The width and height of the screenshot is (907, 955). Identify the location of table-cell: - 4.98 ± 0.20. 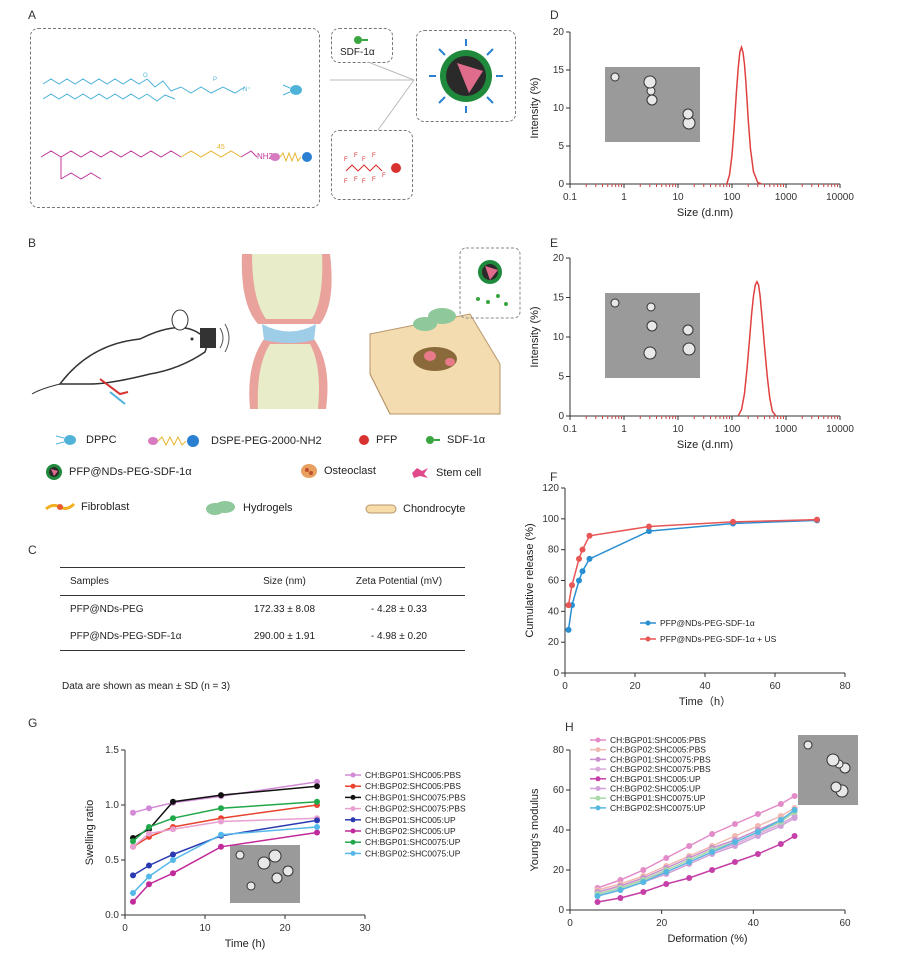
(398, 637).